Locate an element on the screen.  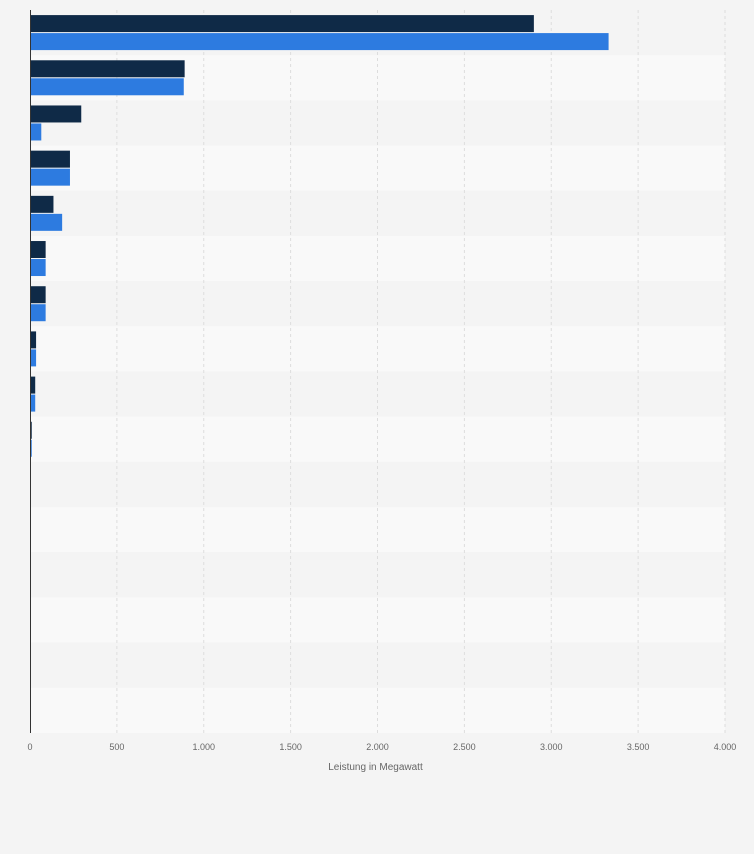
x-axis-title: Leistung in Megawatt is located at coordinates (375, 767).